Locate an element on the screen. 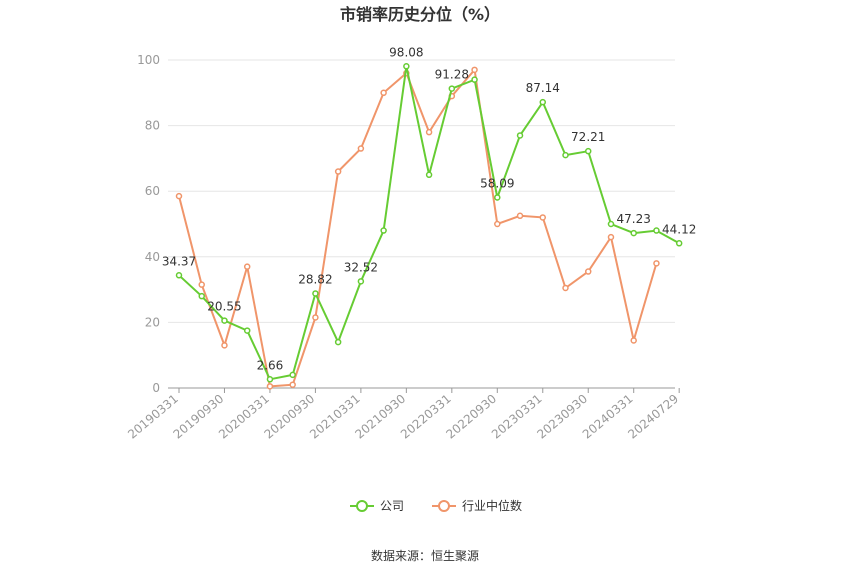 This screenshot has height=575, width=850. y-tick-label: 20 is located at coordinates (152, 322).